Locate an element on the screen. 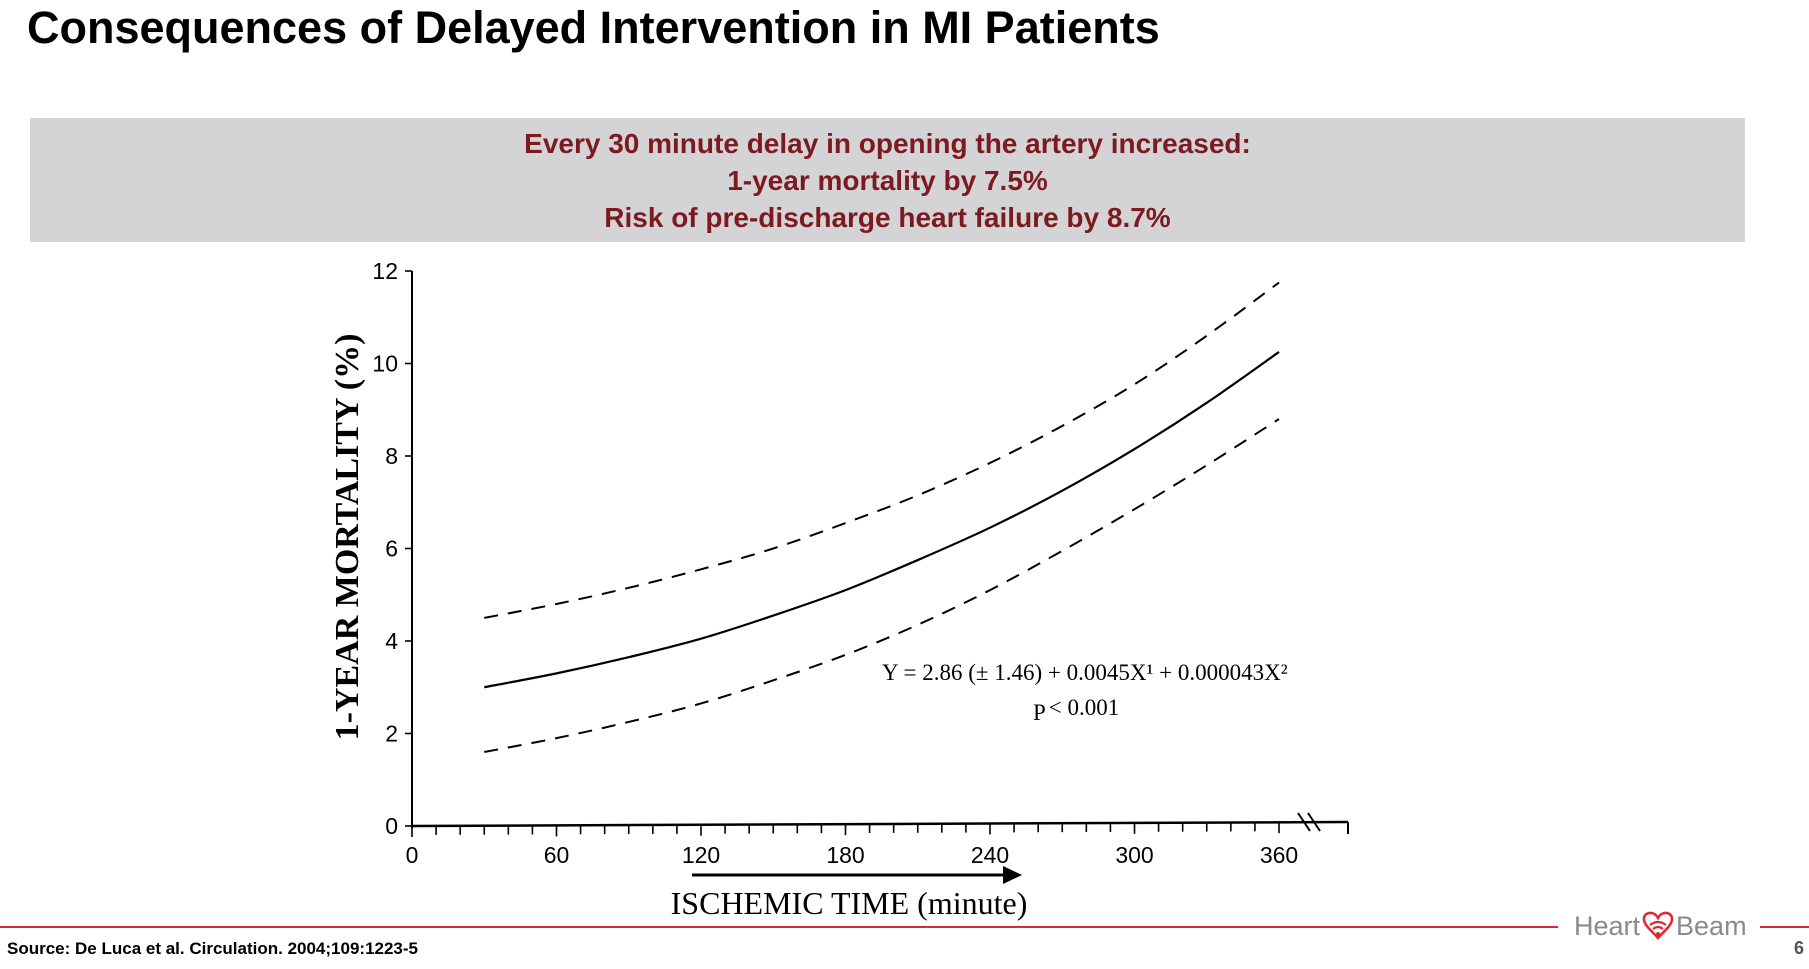 The image size is (1809, 969). x-tick-label: 120 is located at coordinates (701, 855).